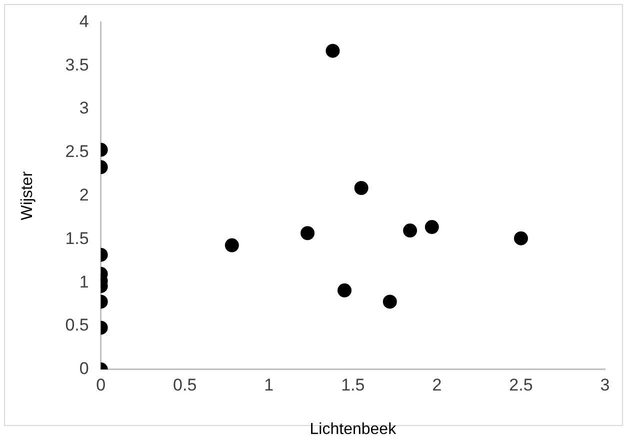 This screenshot has width=627, height=445. Describe the element at coordinates (77, 238) in the screenshot. I see `y-tick-label: 1.5` at that location.